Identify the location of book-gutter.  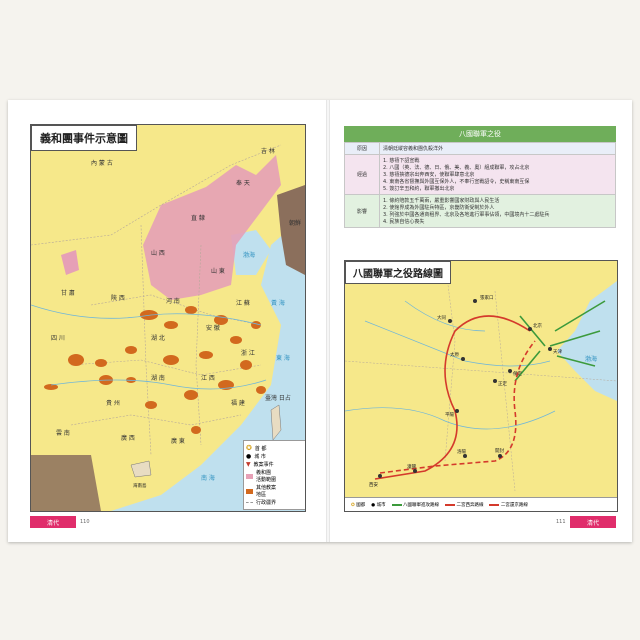
(328, 321).